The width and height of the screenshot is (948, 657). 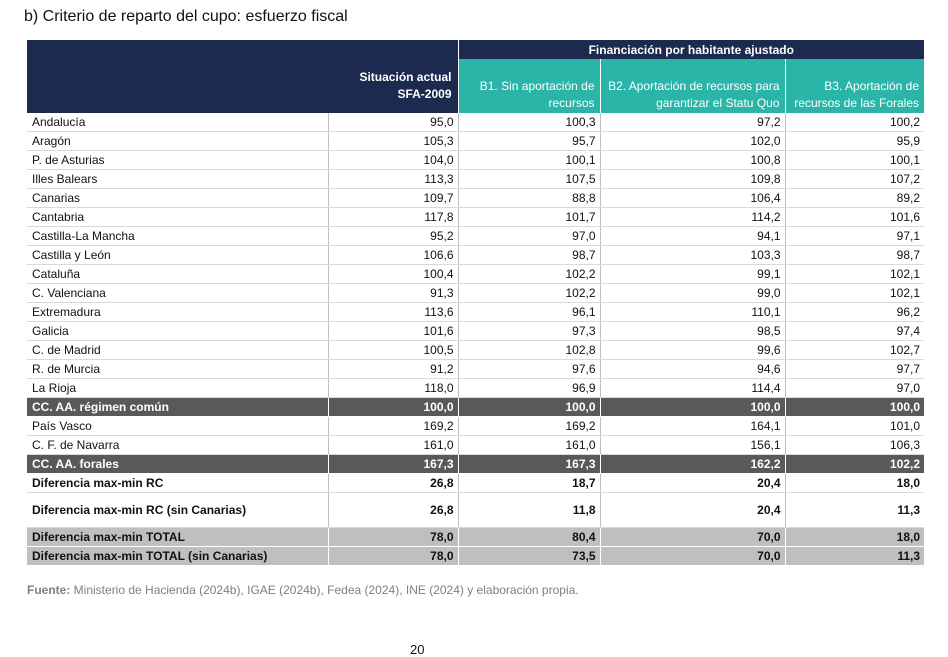 What do you see at coordinates (854, 141) in the screenshot?
I see `cell-value: 95,9` at bounding box center [854, 141].